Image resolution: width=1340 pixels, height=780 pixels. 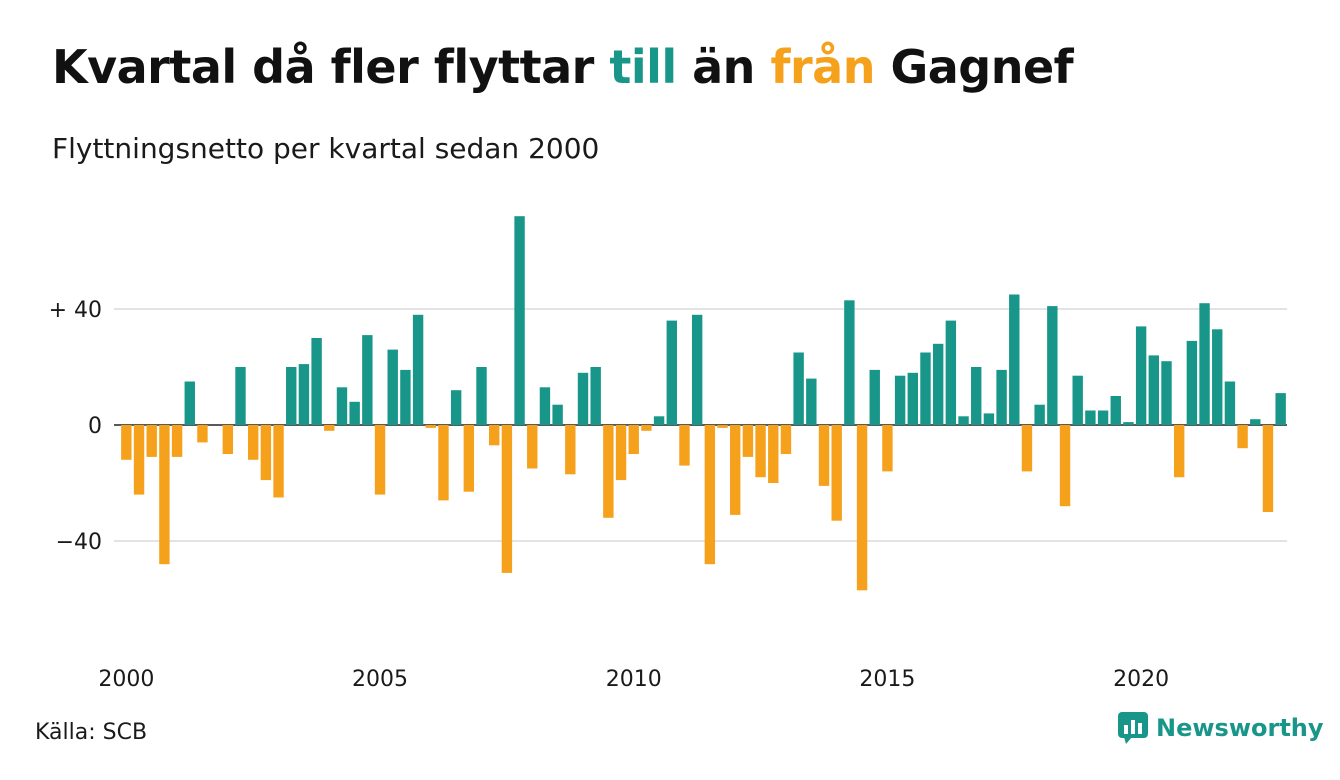 I want to click on brand-name: Newsworthy, so click(x=1240, y=728).